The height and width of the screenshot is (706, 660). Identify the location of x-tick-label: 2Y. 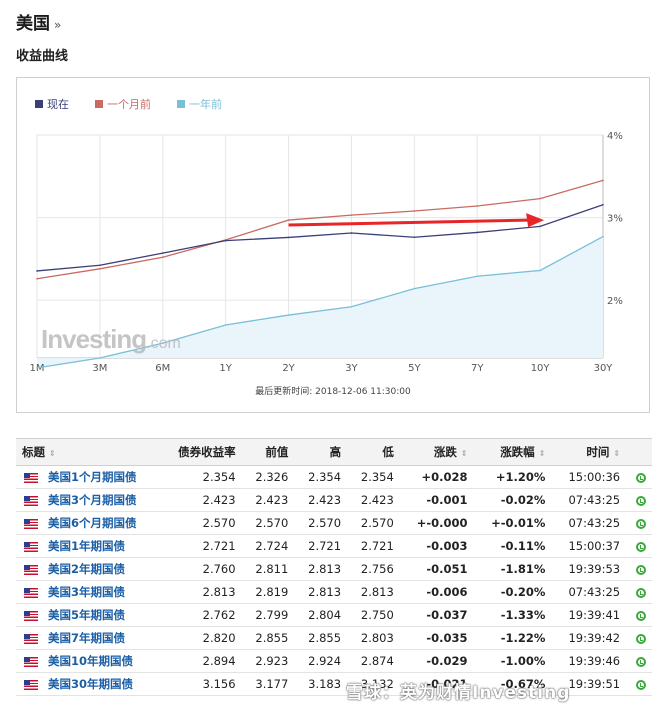
(288, 368).